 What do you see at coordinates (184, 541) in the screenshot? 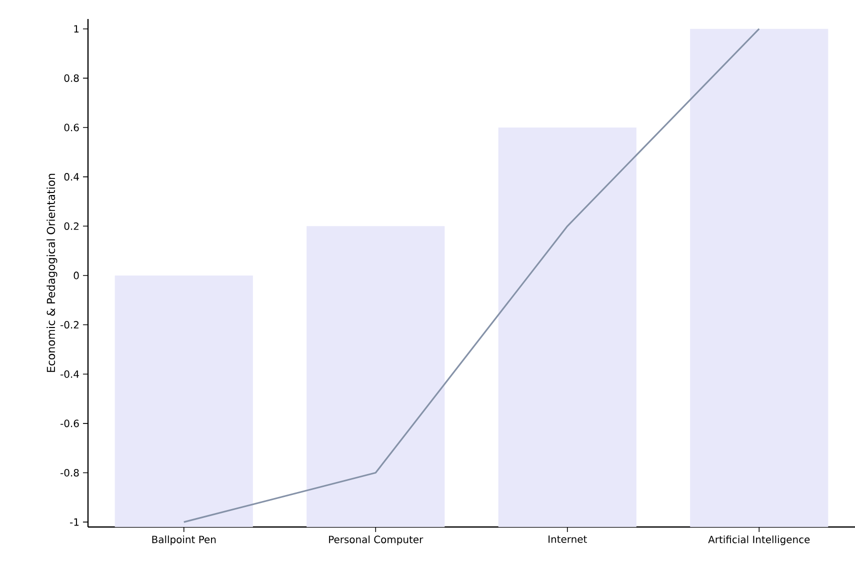
I see `x-tick-label: Ballpoint Pen` at bounding box center [184, 541].